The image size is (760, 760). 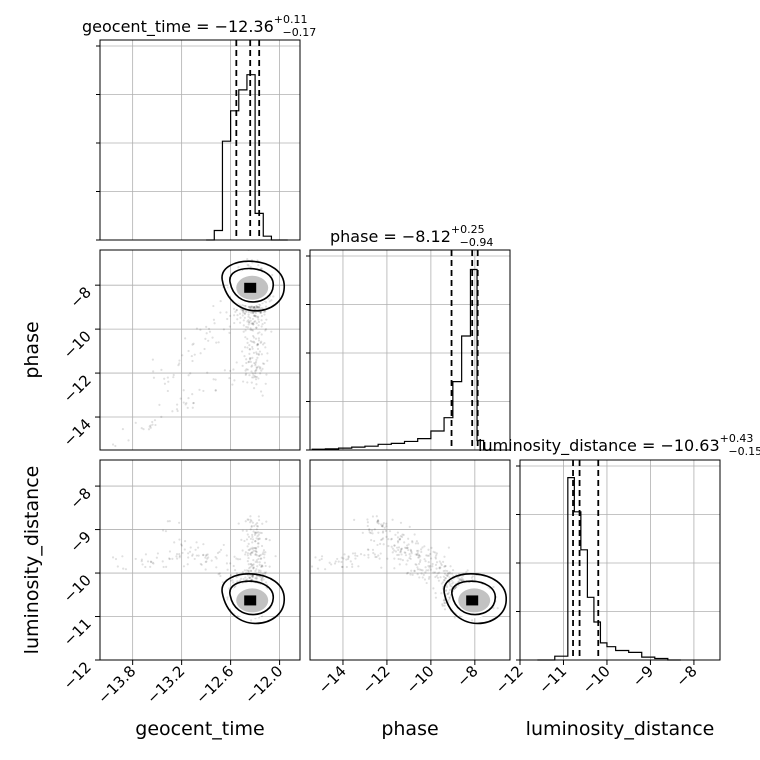 I want to click on panel-phase-vs-geocent_time, so click(x=200, y=350).